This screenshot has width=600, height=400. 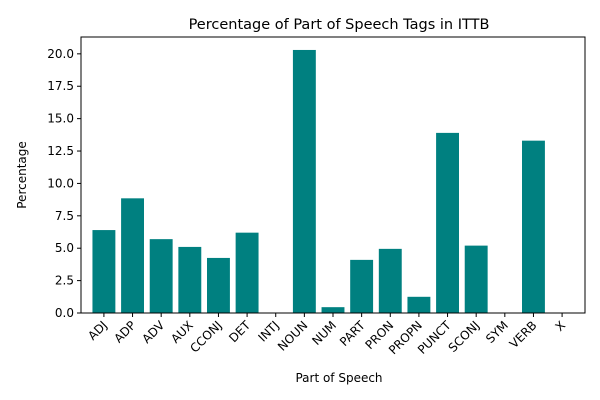 What do you see at coordinates (60, 54) in the screenshot?
I see `y-tick-label: 20.0` at bounding box center [60, 54].